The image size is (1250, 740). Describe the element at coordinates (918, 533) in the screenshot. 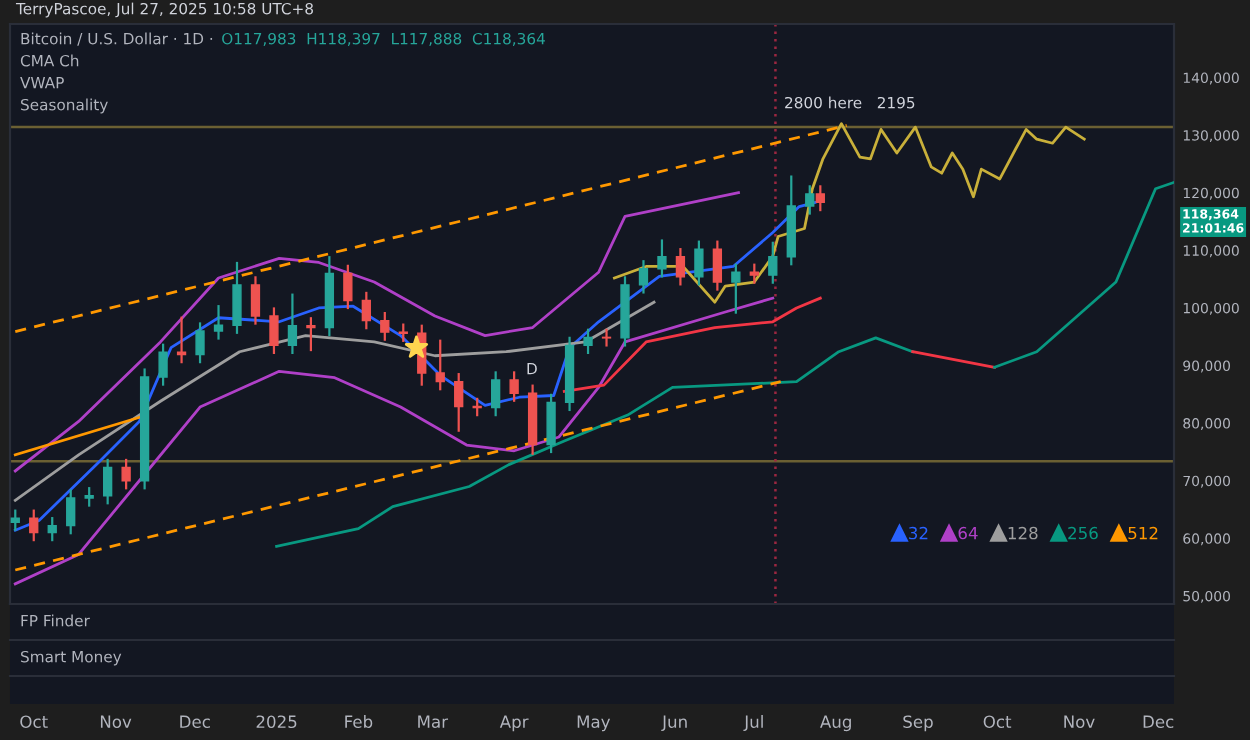

I see `legend-label: 32` at that location.